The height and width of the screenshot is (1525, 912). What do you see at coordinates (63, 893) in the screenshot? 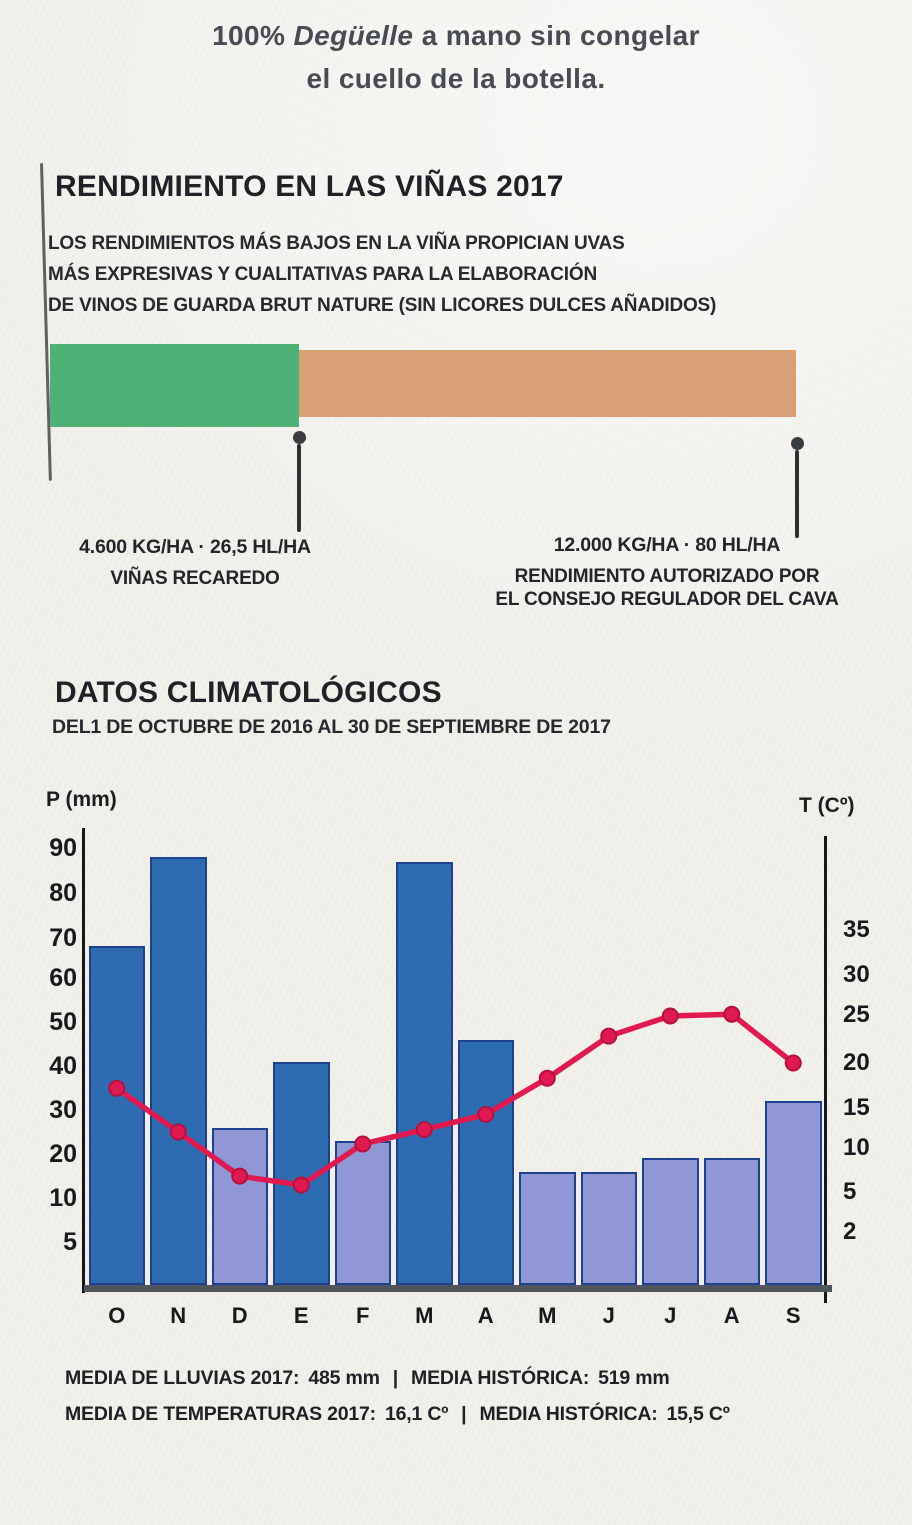
I see `precip-tick-80: 80` at bounding box center [63, 893].